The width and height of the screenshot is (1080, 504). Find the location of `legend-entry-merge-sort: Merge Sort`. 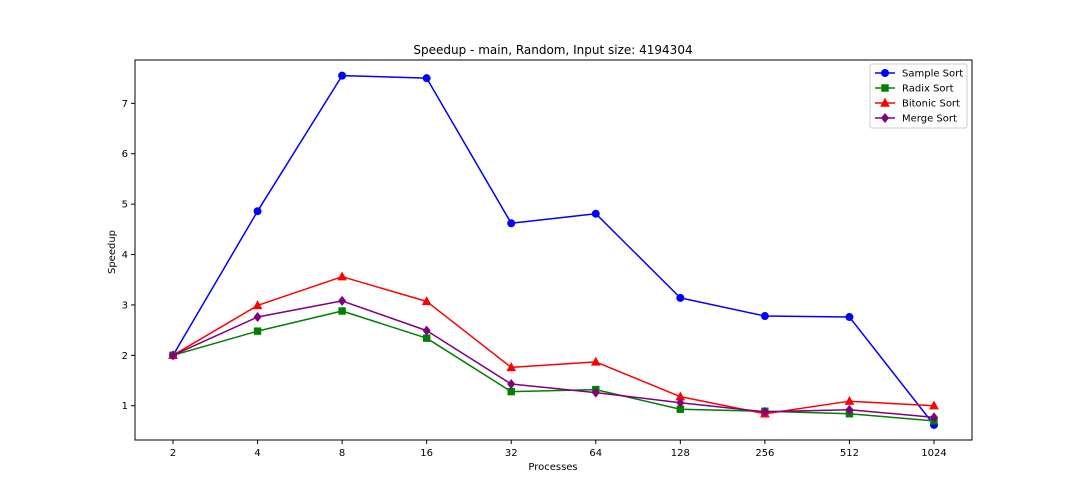

legend-entry-merge-sort: Merge Sort is located at coordinates (916, 119).